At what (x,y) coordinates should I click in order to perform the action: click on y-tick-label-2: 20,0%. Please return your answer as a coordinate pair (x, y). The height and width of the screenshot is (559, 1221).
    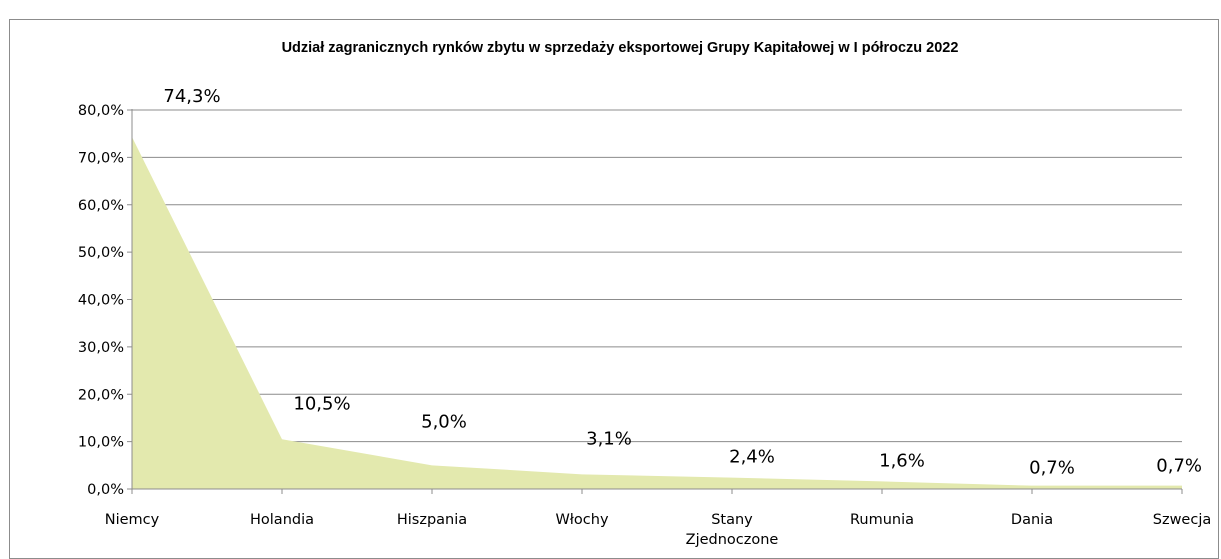
    Looking at the image, I should click on (101, 395).